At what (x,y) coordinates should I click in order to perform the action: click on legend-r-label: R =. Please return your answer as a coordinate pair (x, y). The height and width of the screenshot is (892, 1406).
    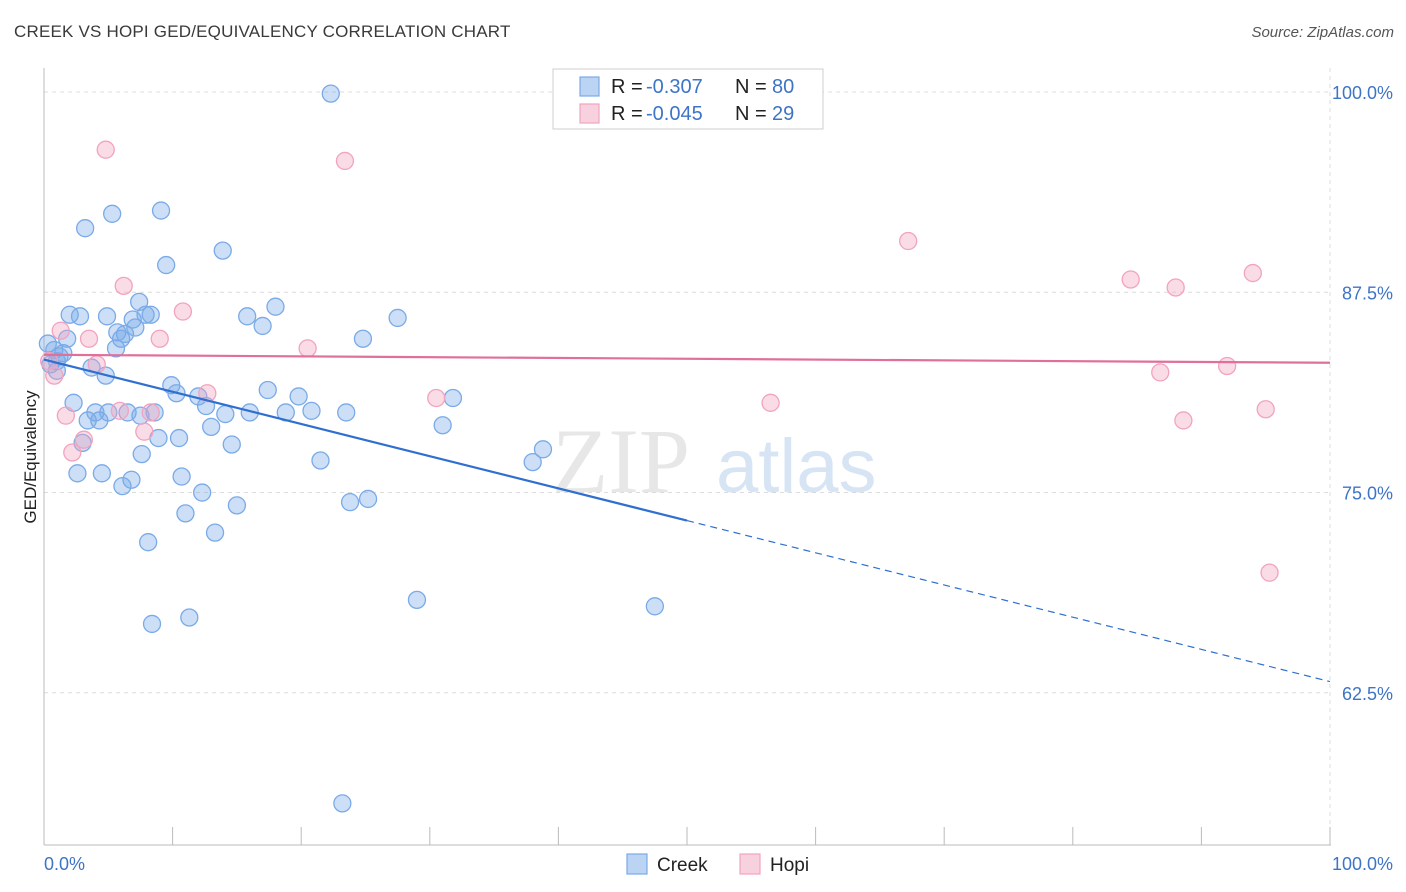
    Looking at the image, I should click on (627, 87).